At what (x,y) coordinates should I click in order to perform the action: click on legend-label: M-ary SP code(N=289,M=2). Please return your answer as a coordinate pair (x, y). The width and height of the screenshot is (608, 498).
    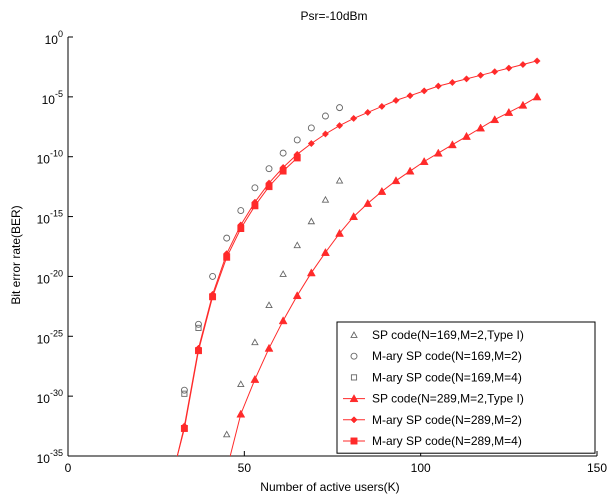
    Looking at the image, I should click on (447, 420).